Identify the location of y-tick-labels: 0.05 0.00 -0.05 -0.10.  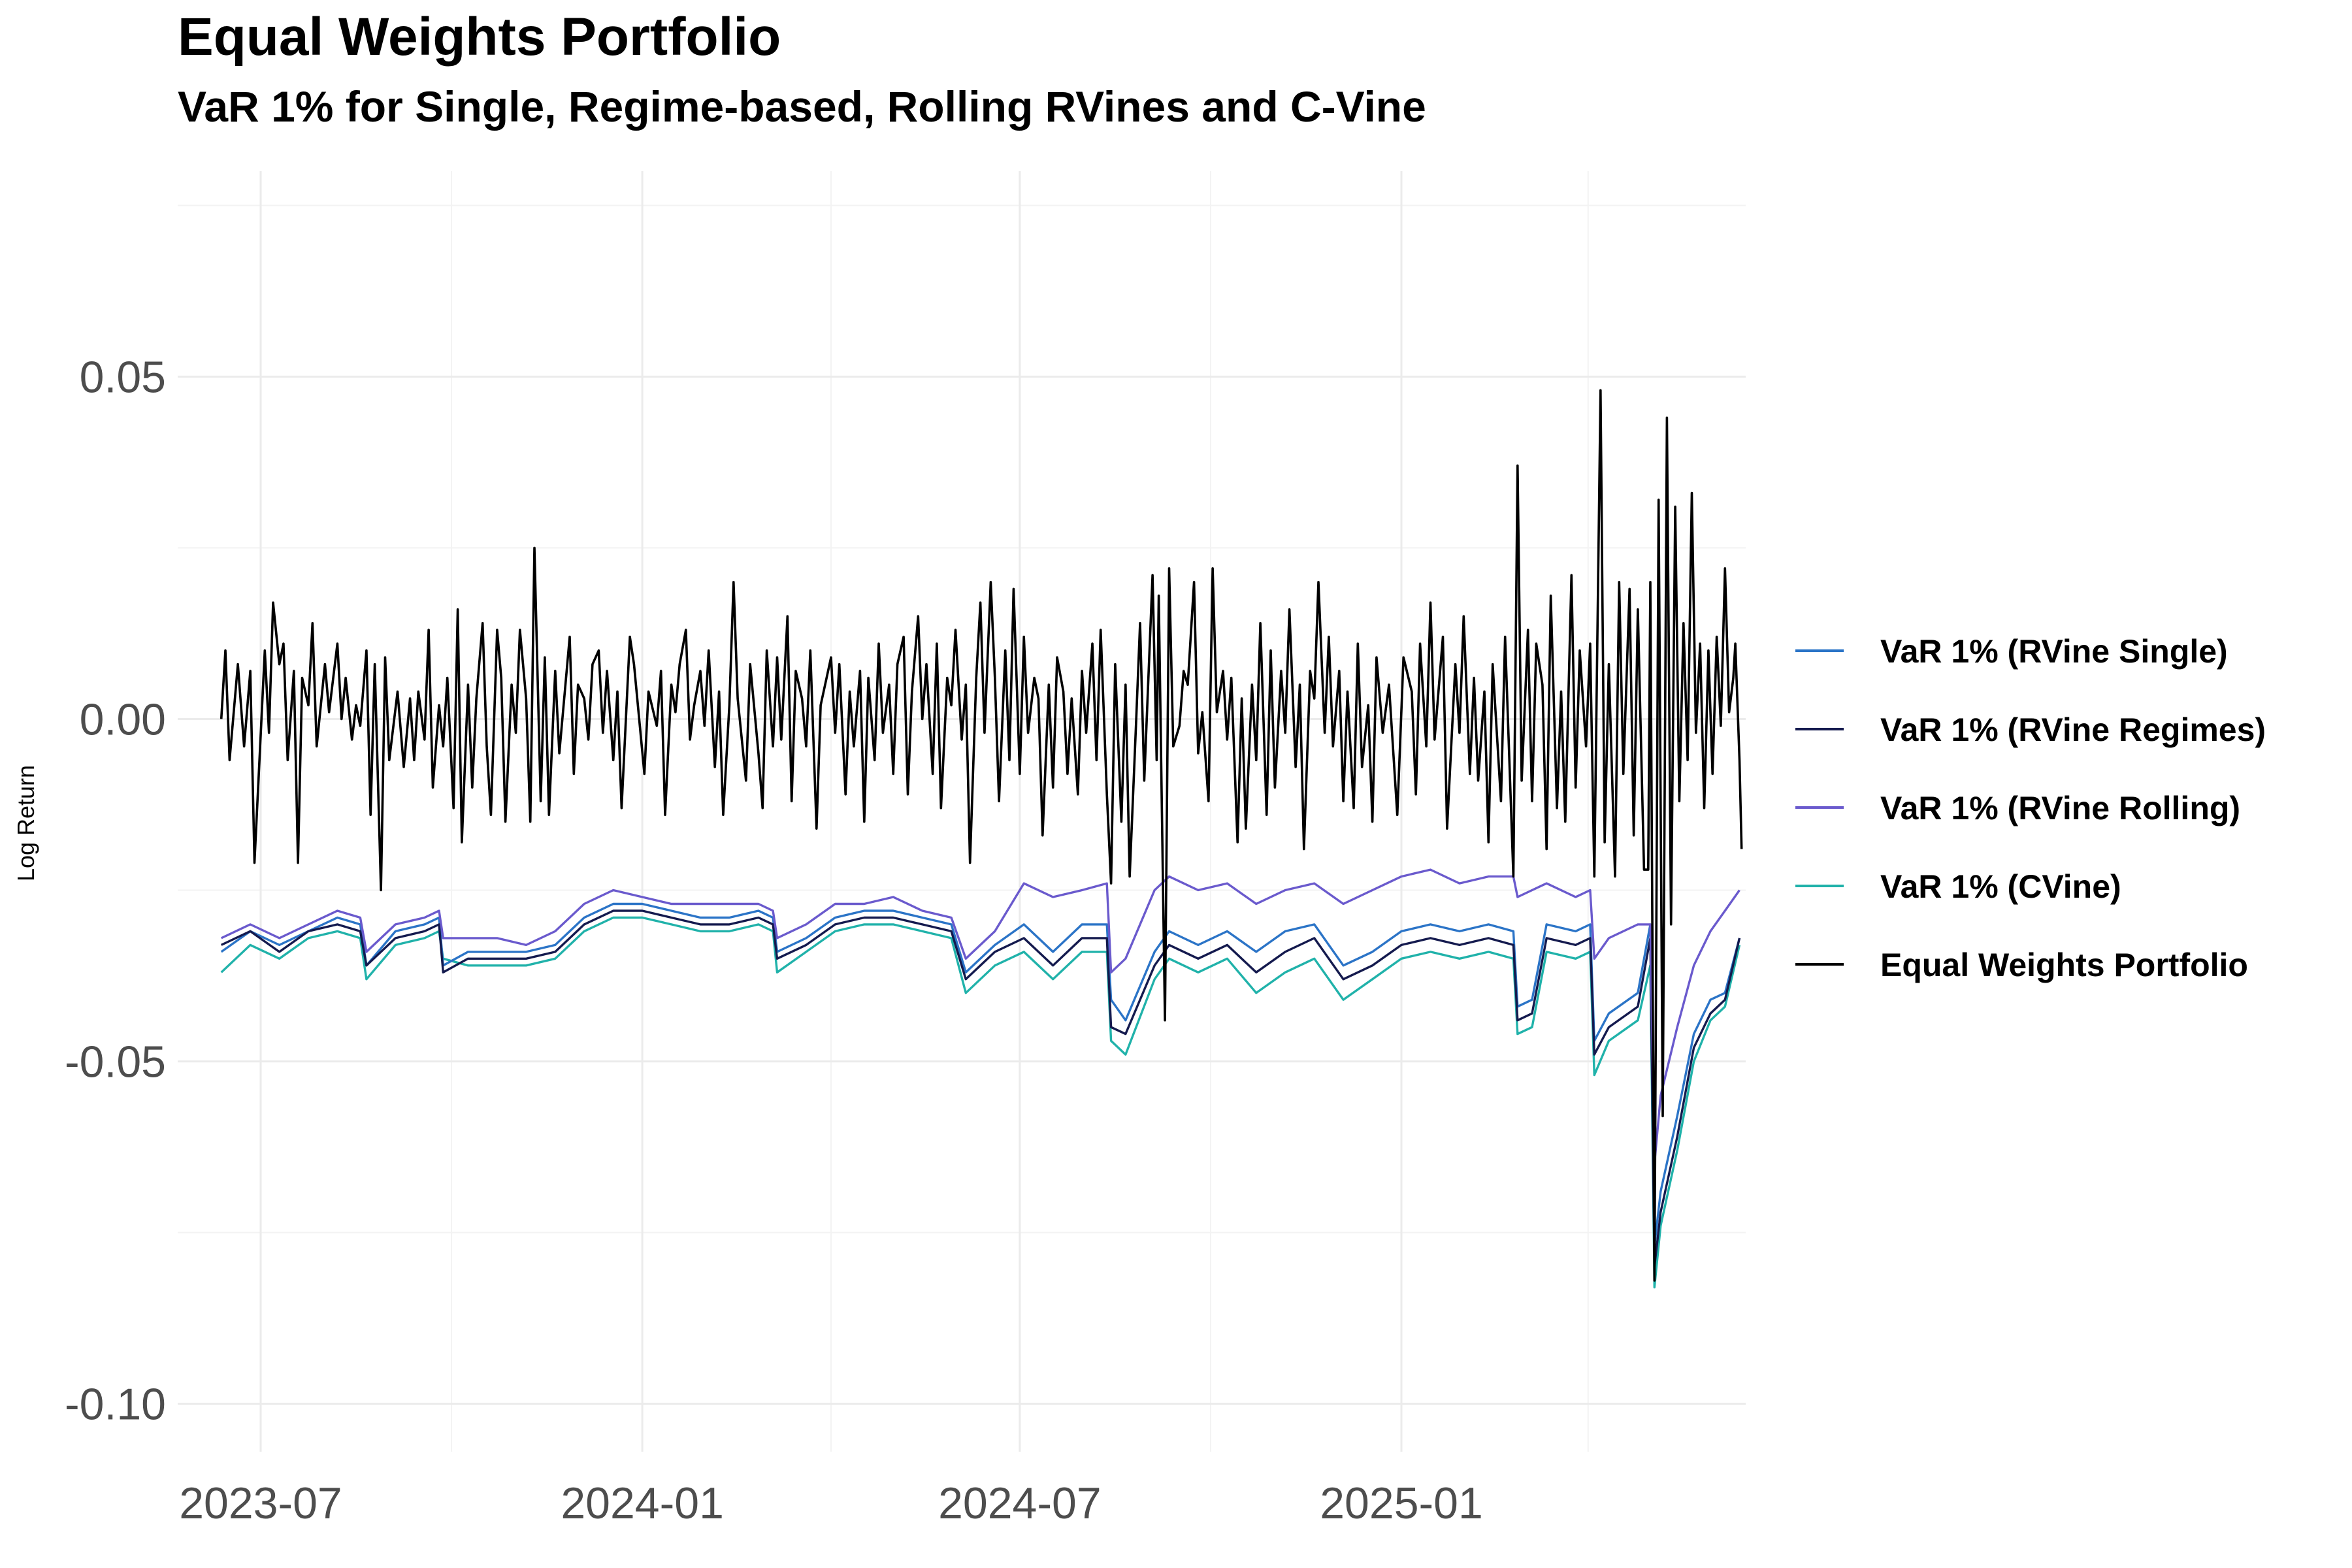
(115, 890).